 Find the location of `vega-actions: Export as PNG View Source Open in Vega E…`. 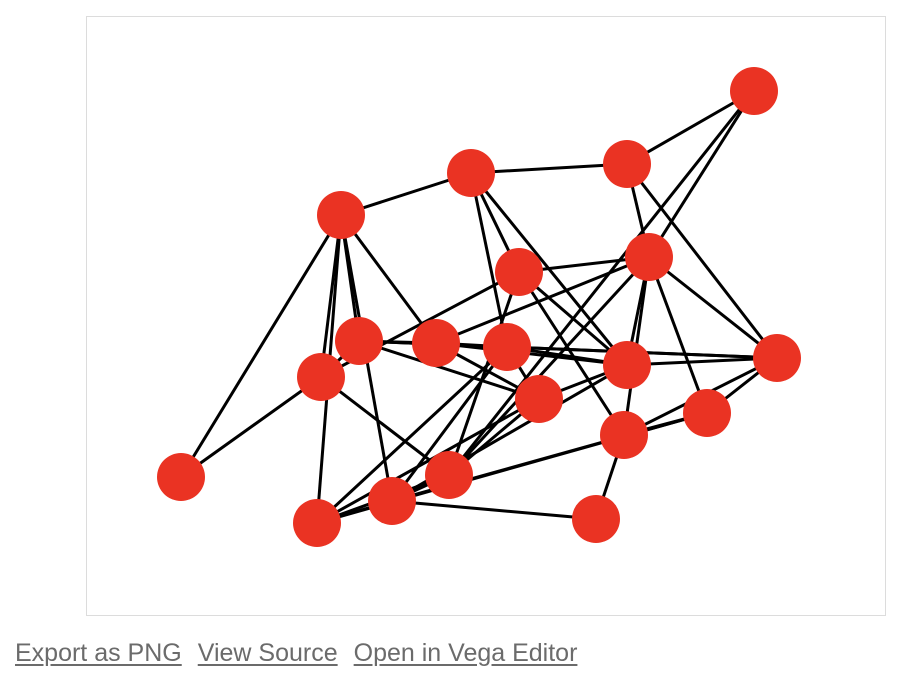

vega-actions: Export as PNG View Source Open in Vega E… is located at coordinates (296, 653).